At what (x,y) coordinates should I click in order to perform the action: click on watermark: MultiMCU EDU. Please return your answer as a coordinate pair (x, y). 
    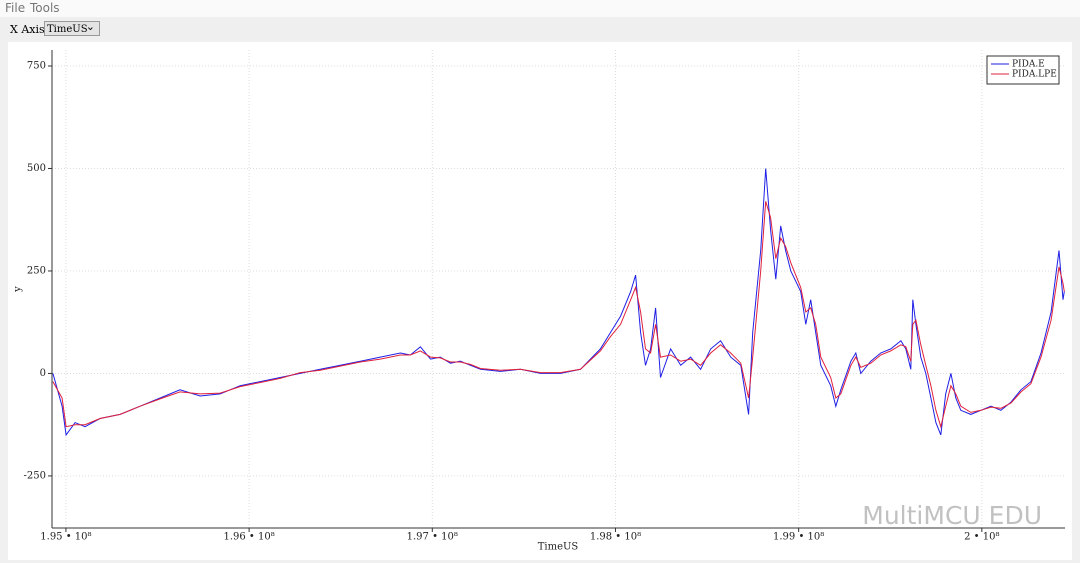
    Looking at the image, I should click on (952, 515).